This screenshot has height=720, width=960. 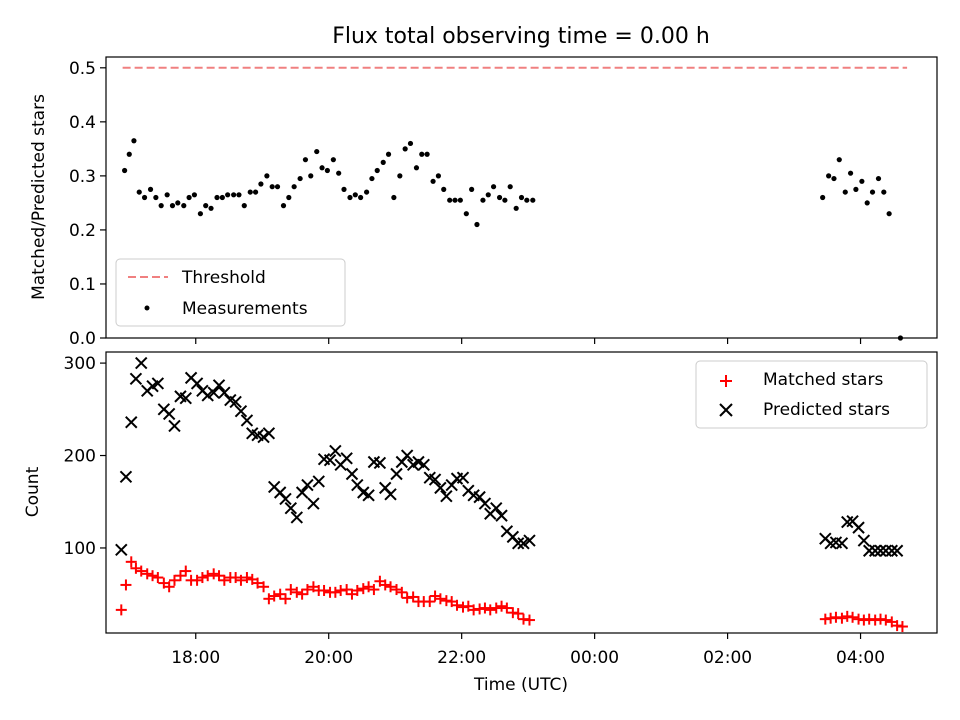 I want to click on y-tick-label: 0.3, so click(x=82, y=177).